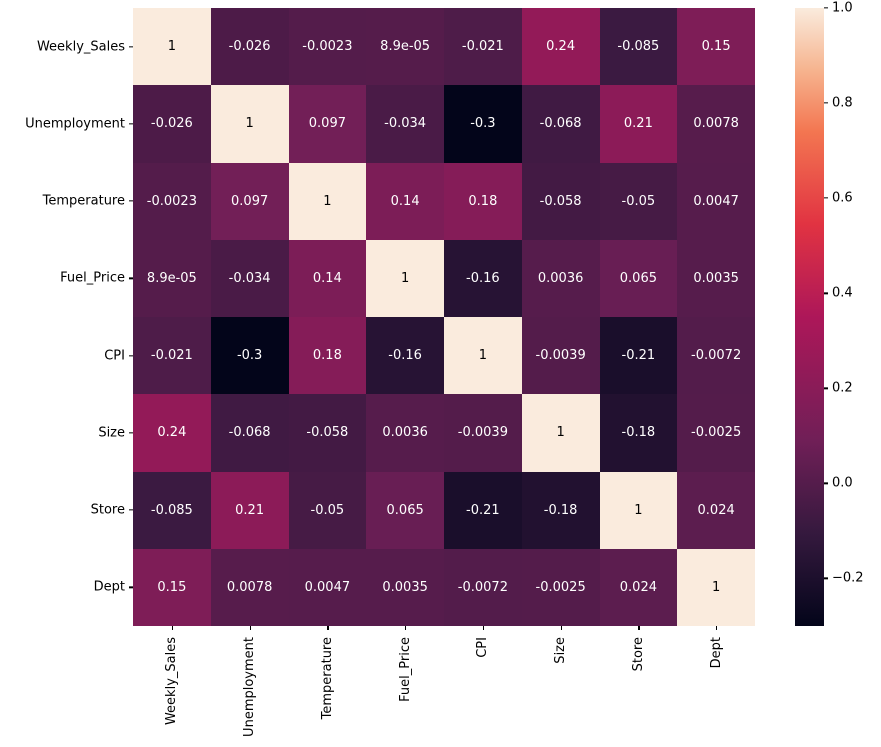 Image resolution: width=881 pixels, height=747 pixels. I want to click on colorbar-tick-label: 0.4, so click(842, 293).